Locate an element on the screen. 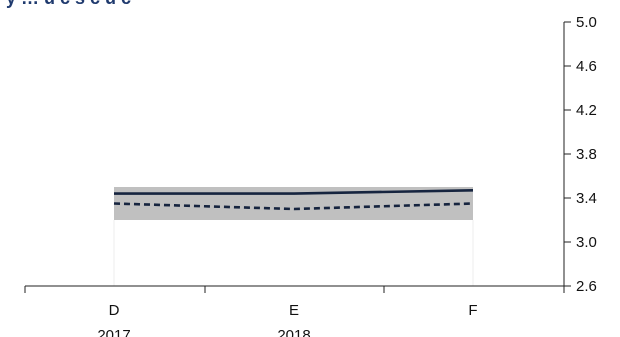  y-tick-label: 4.6 is located at coordinates (586, 66).